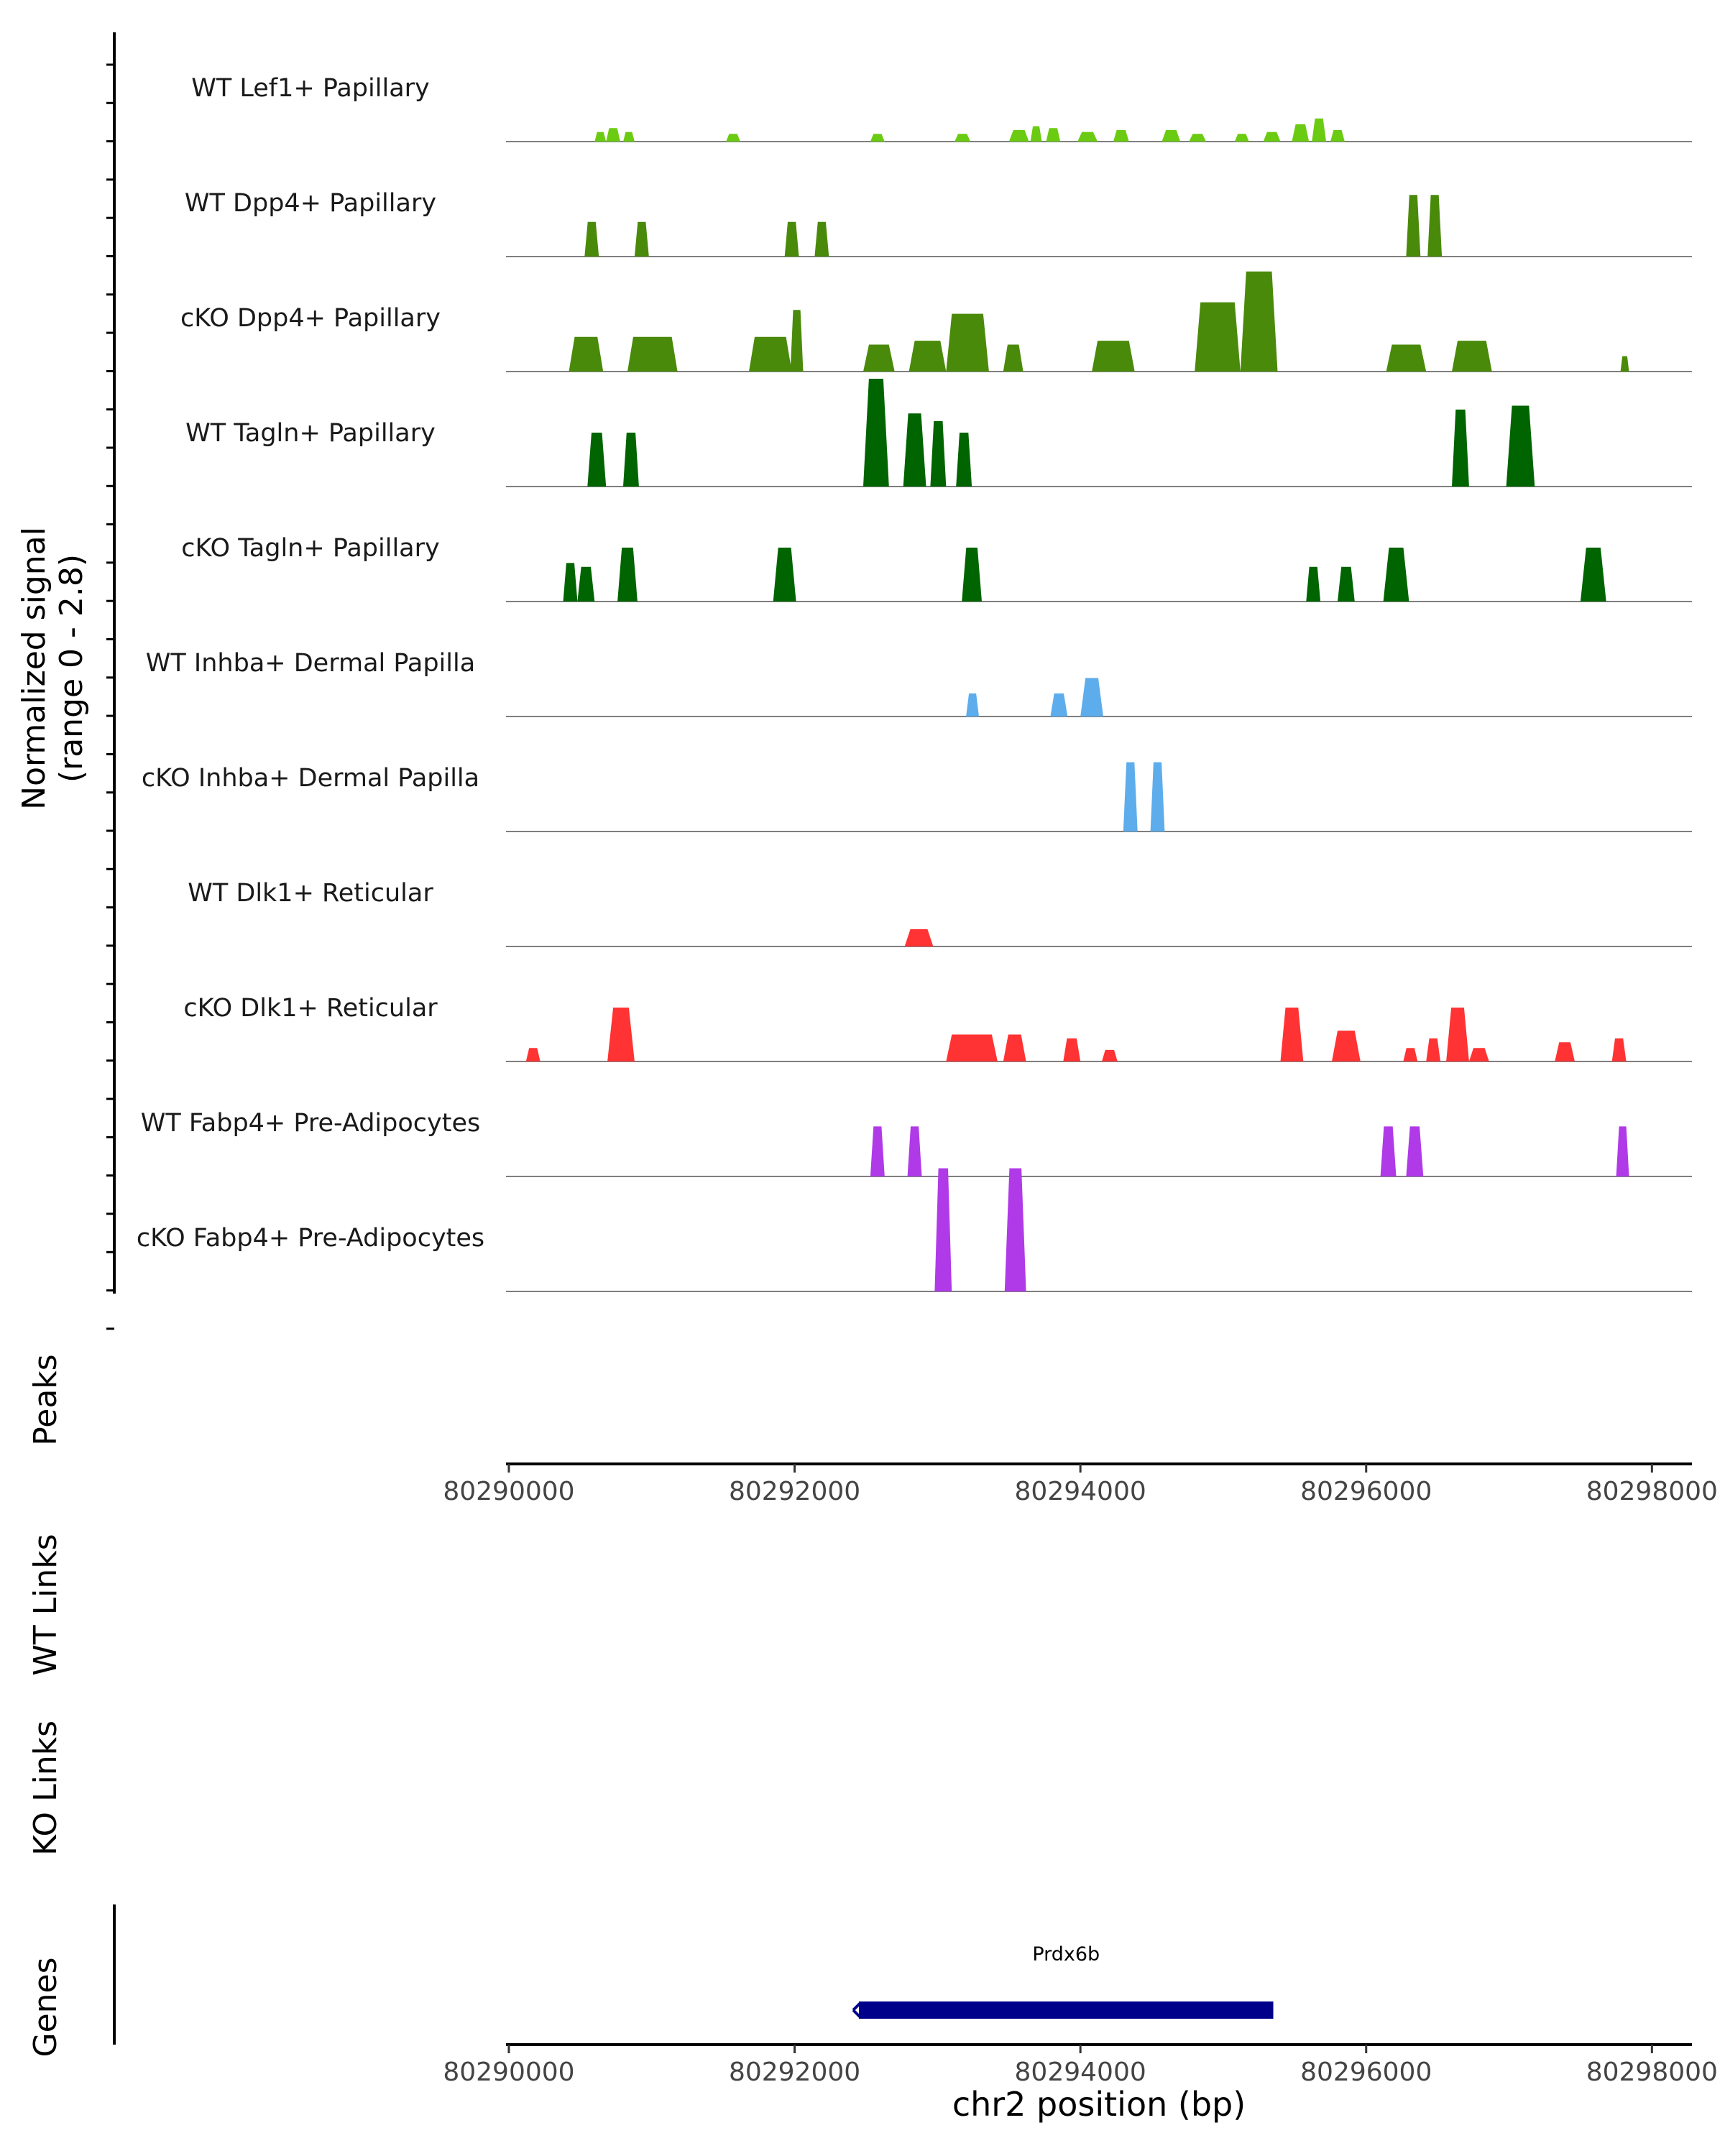 The width and height of the screenshot is (1725, 2156). I want to click on track-8: WT Dlk1+ Reticular, so click(940, 913).